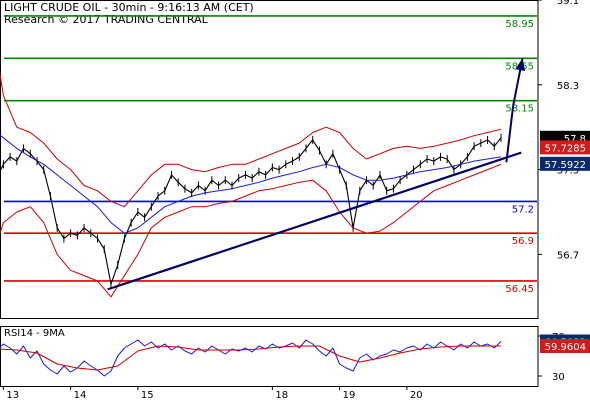 The height and width of the screenshot is (400, 590). Describe the element at coordinates (520, 65) in the screenshot. I see `projection-arrowhead` at that location.